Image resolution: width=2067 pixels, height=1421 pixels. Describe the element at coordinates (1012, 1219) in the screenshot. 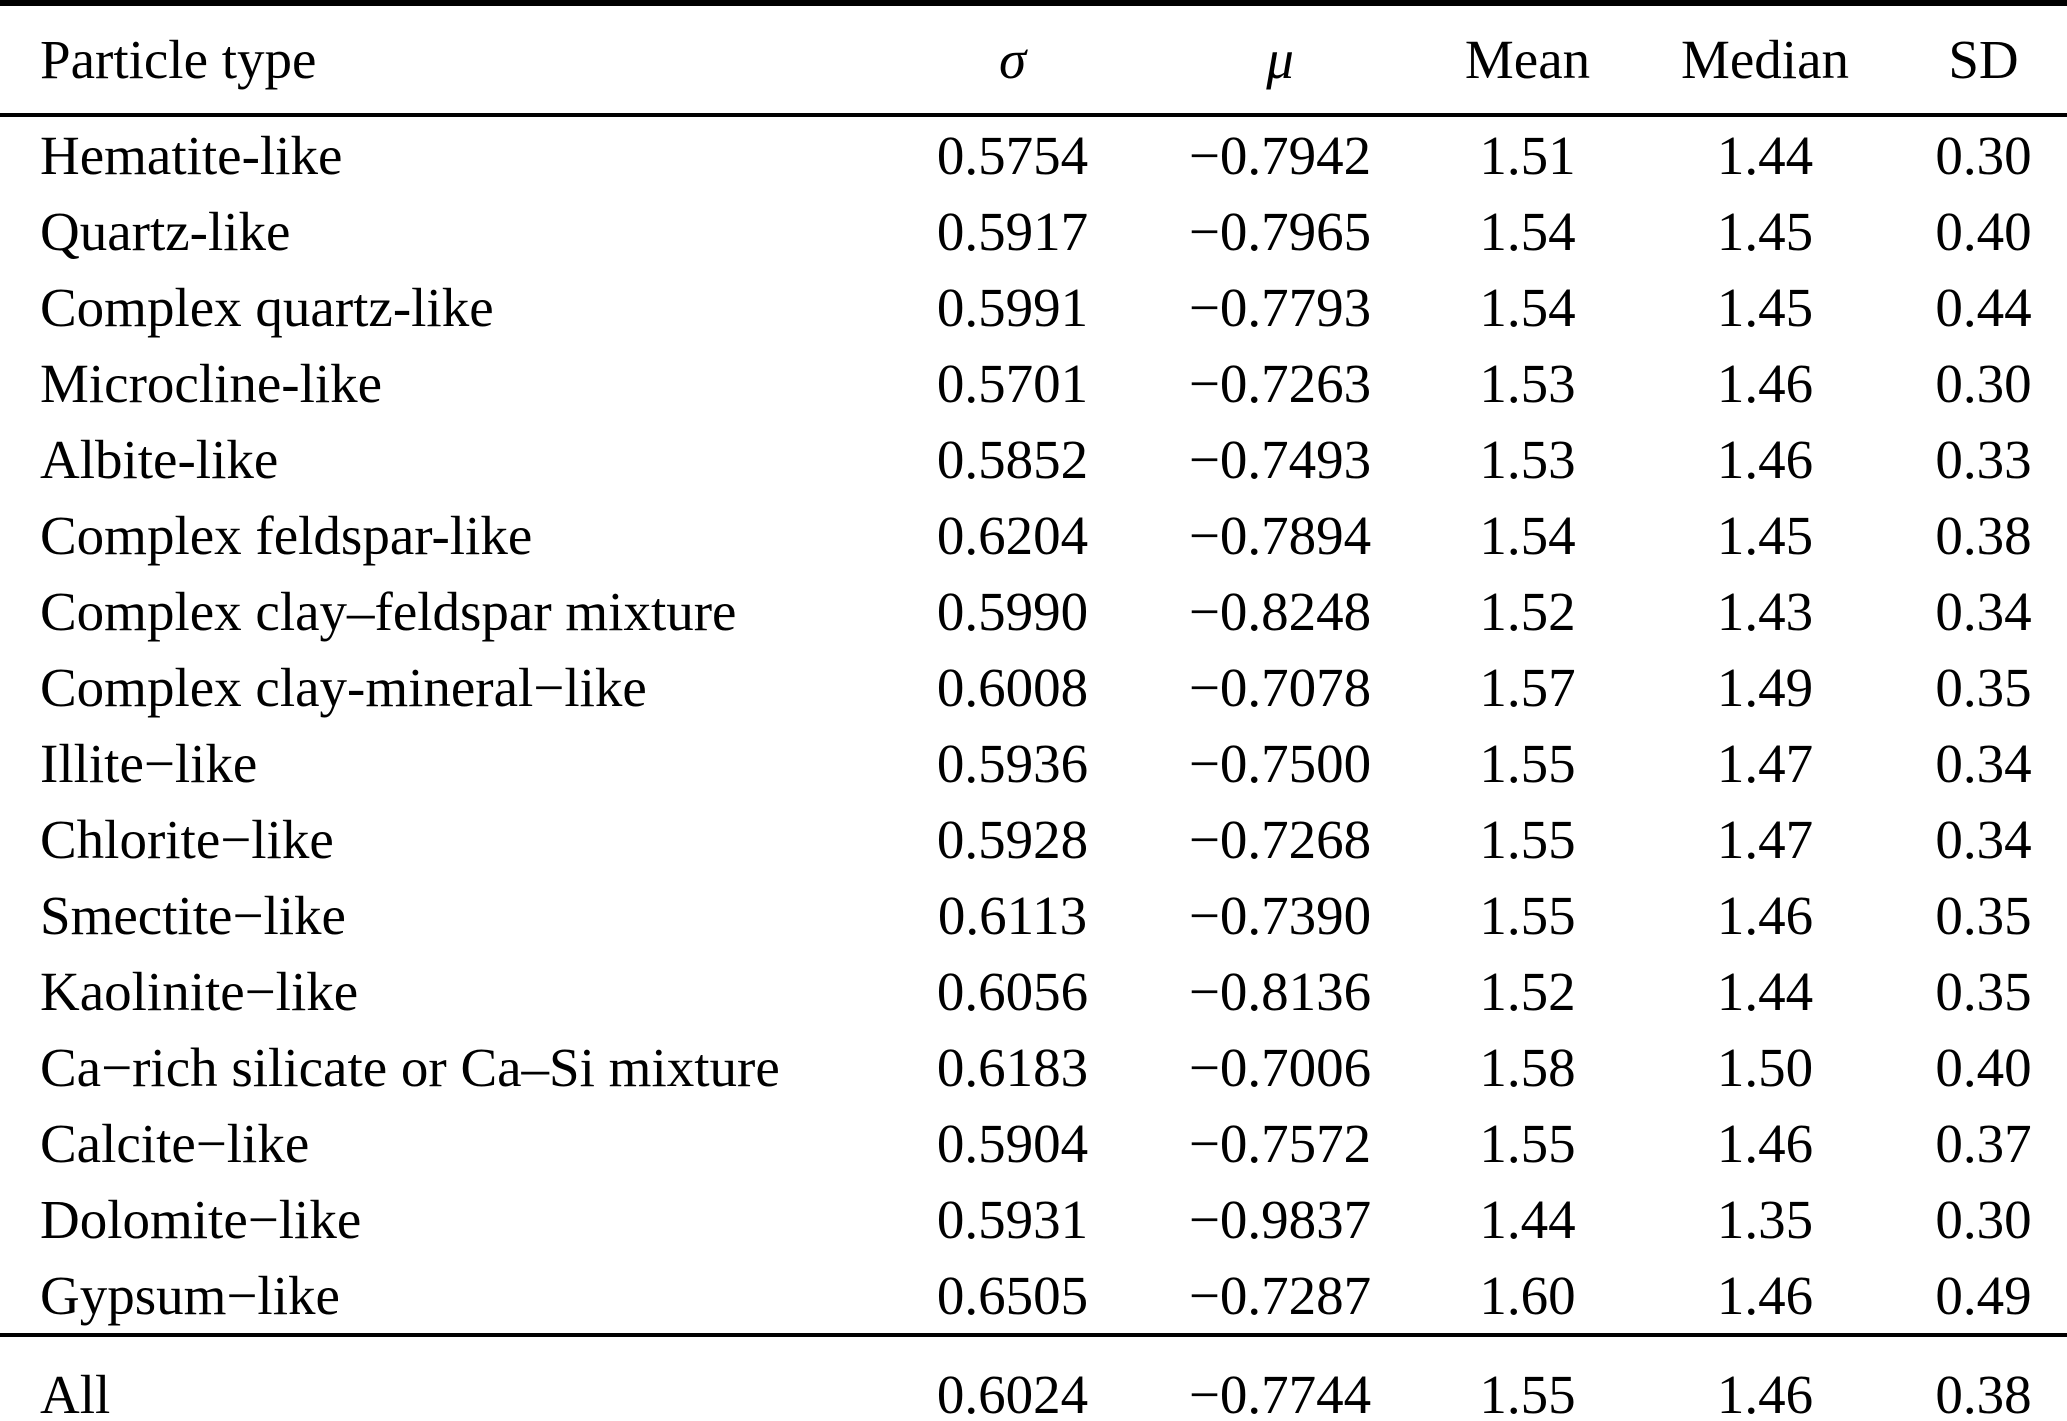

I see `value-cell: 0.5931` at that location.